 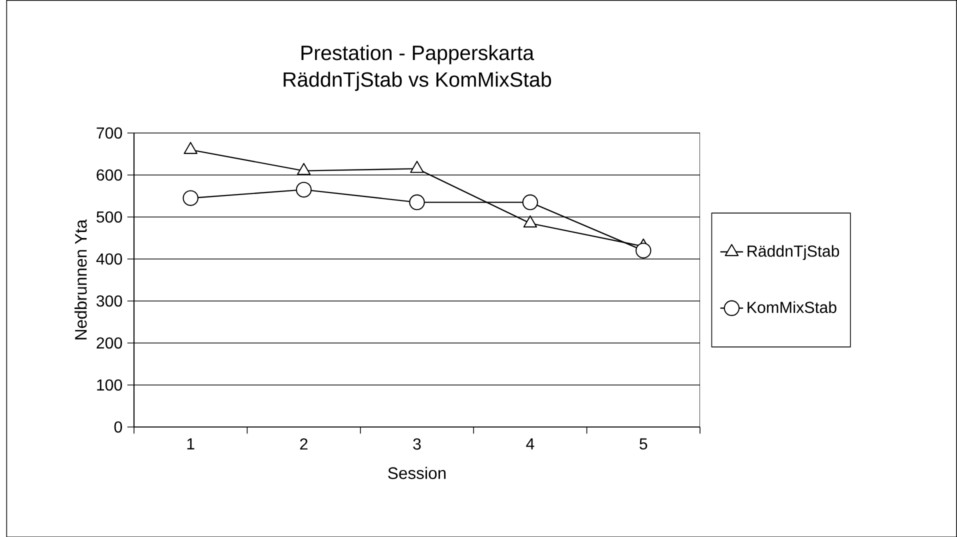 What do you see at coordinates (118, 426) in the screenshot?
I see `y-tick-label: 0` at bounding box center [118, 426].